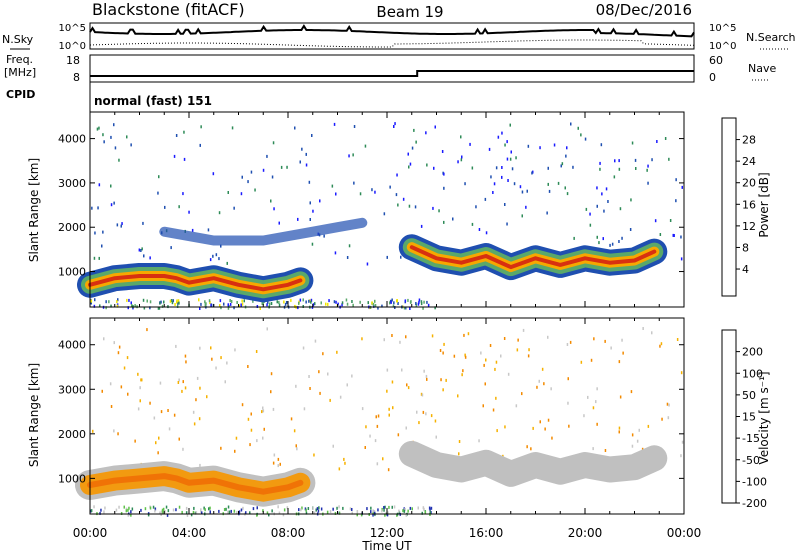 The height and width of the screenshot is (554, 800). Describe the element at coordinates (752, 373) in the screenshot. I see `velocity-colorbar-tick-label: 100` at that location.